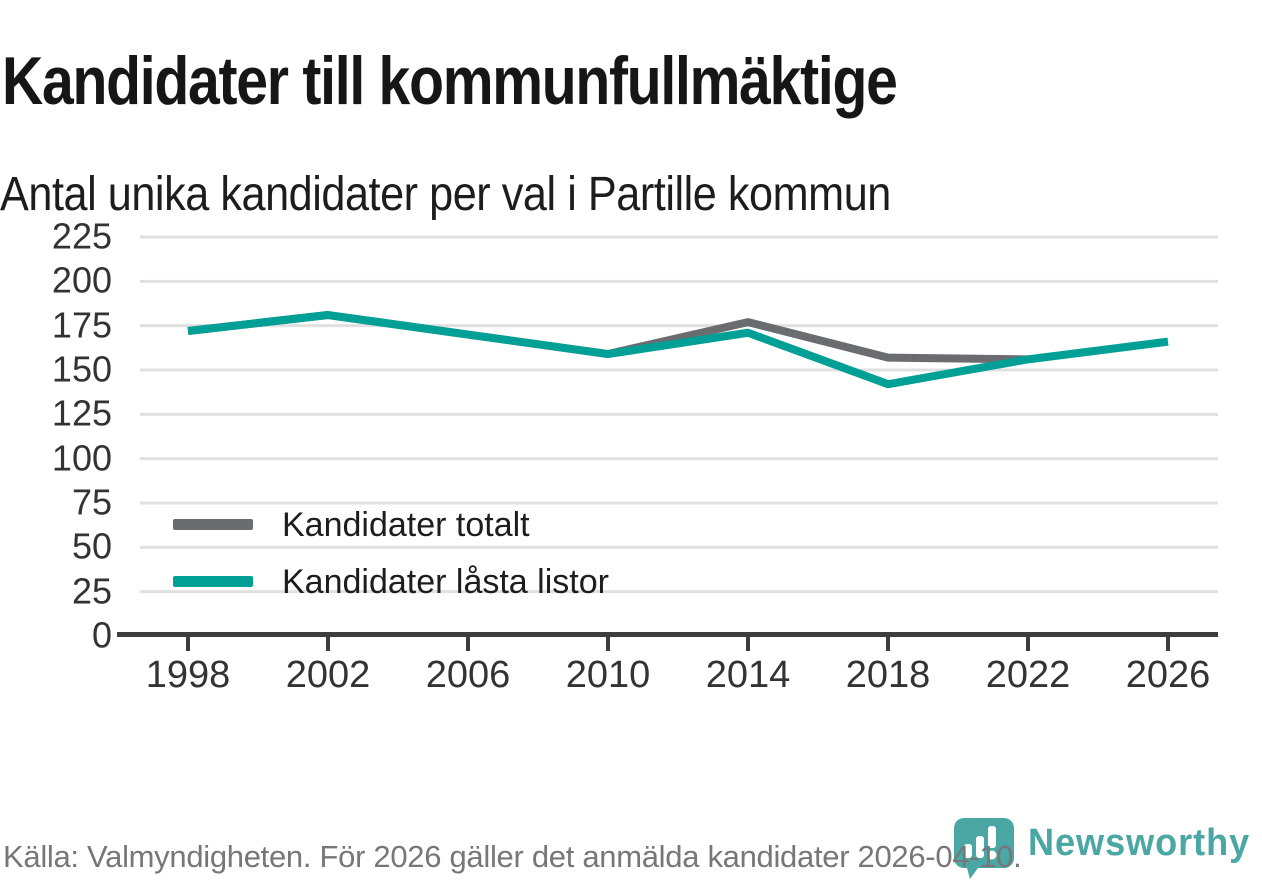 The image size is (1262, 880). I want to click on x-axis-tick-label: 2002, so click(328, 675).